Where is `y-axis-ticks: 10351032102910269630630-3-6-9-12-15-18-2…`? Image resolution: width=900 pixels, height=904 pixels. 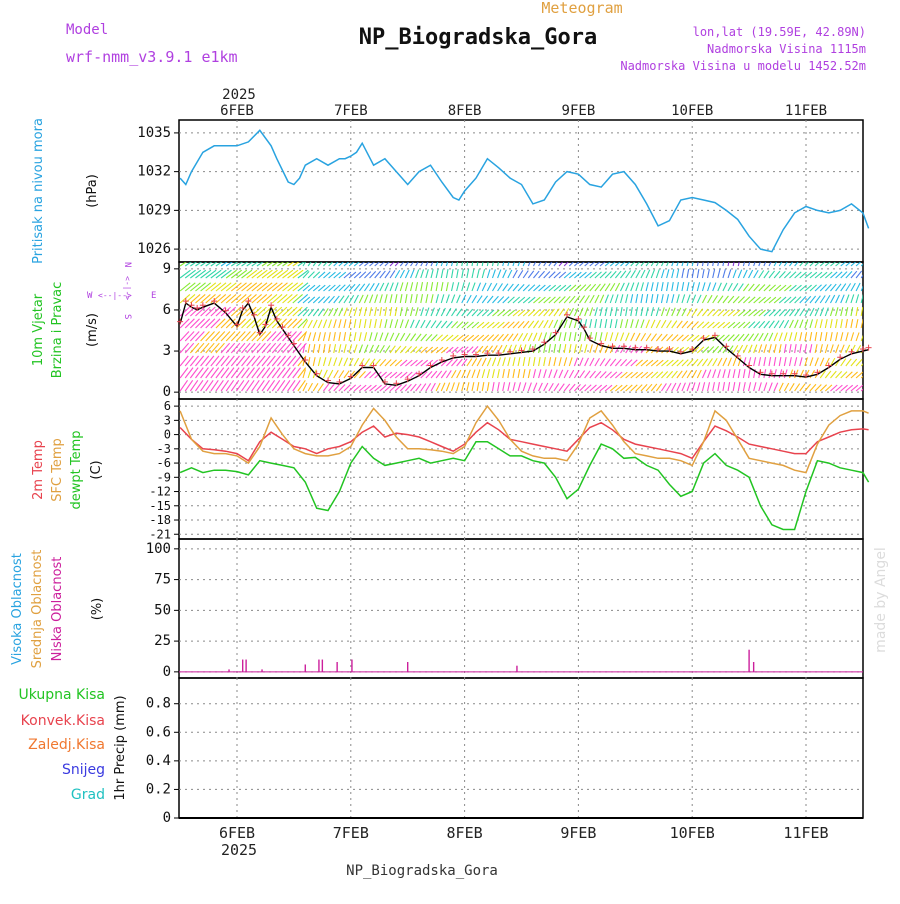 y-axis-ticks: 10351032102910269630630-3-6-9-12-15-18-2… is located at coordinates (158, 475).